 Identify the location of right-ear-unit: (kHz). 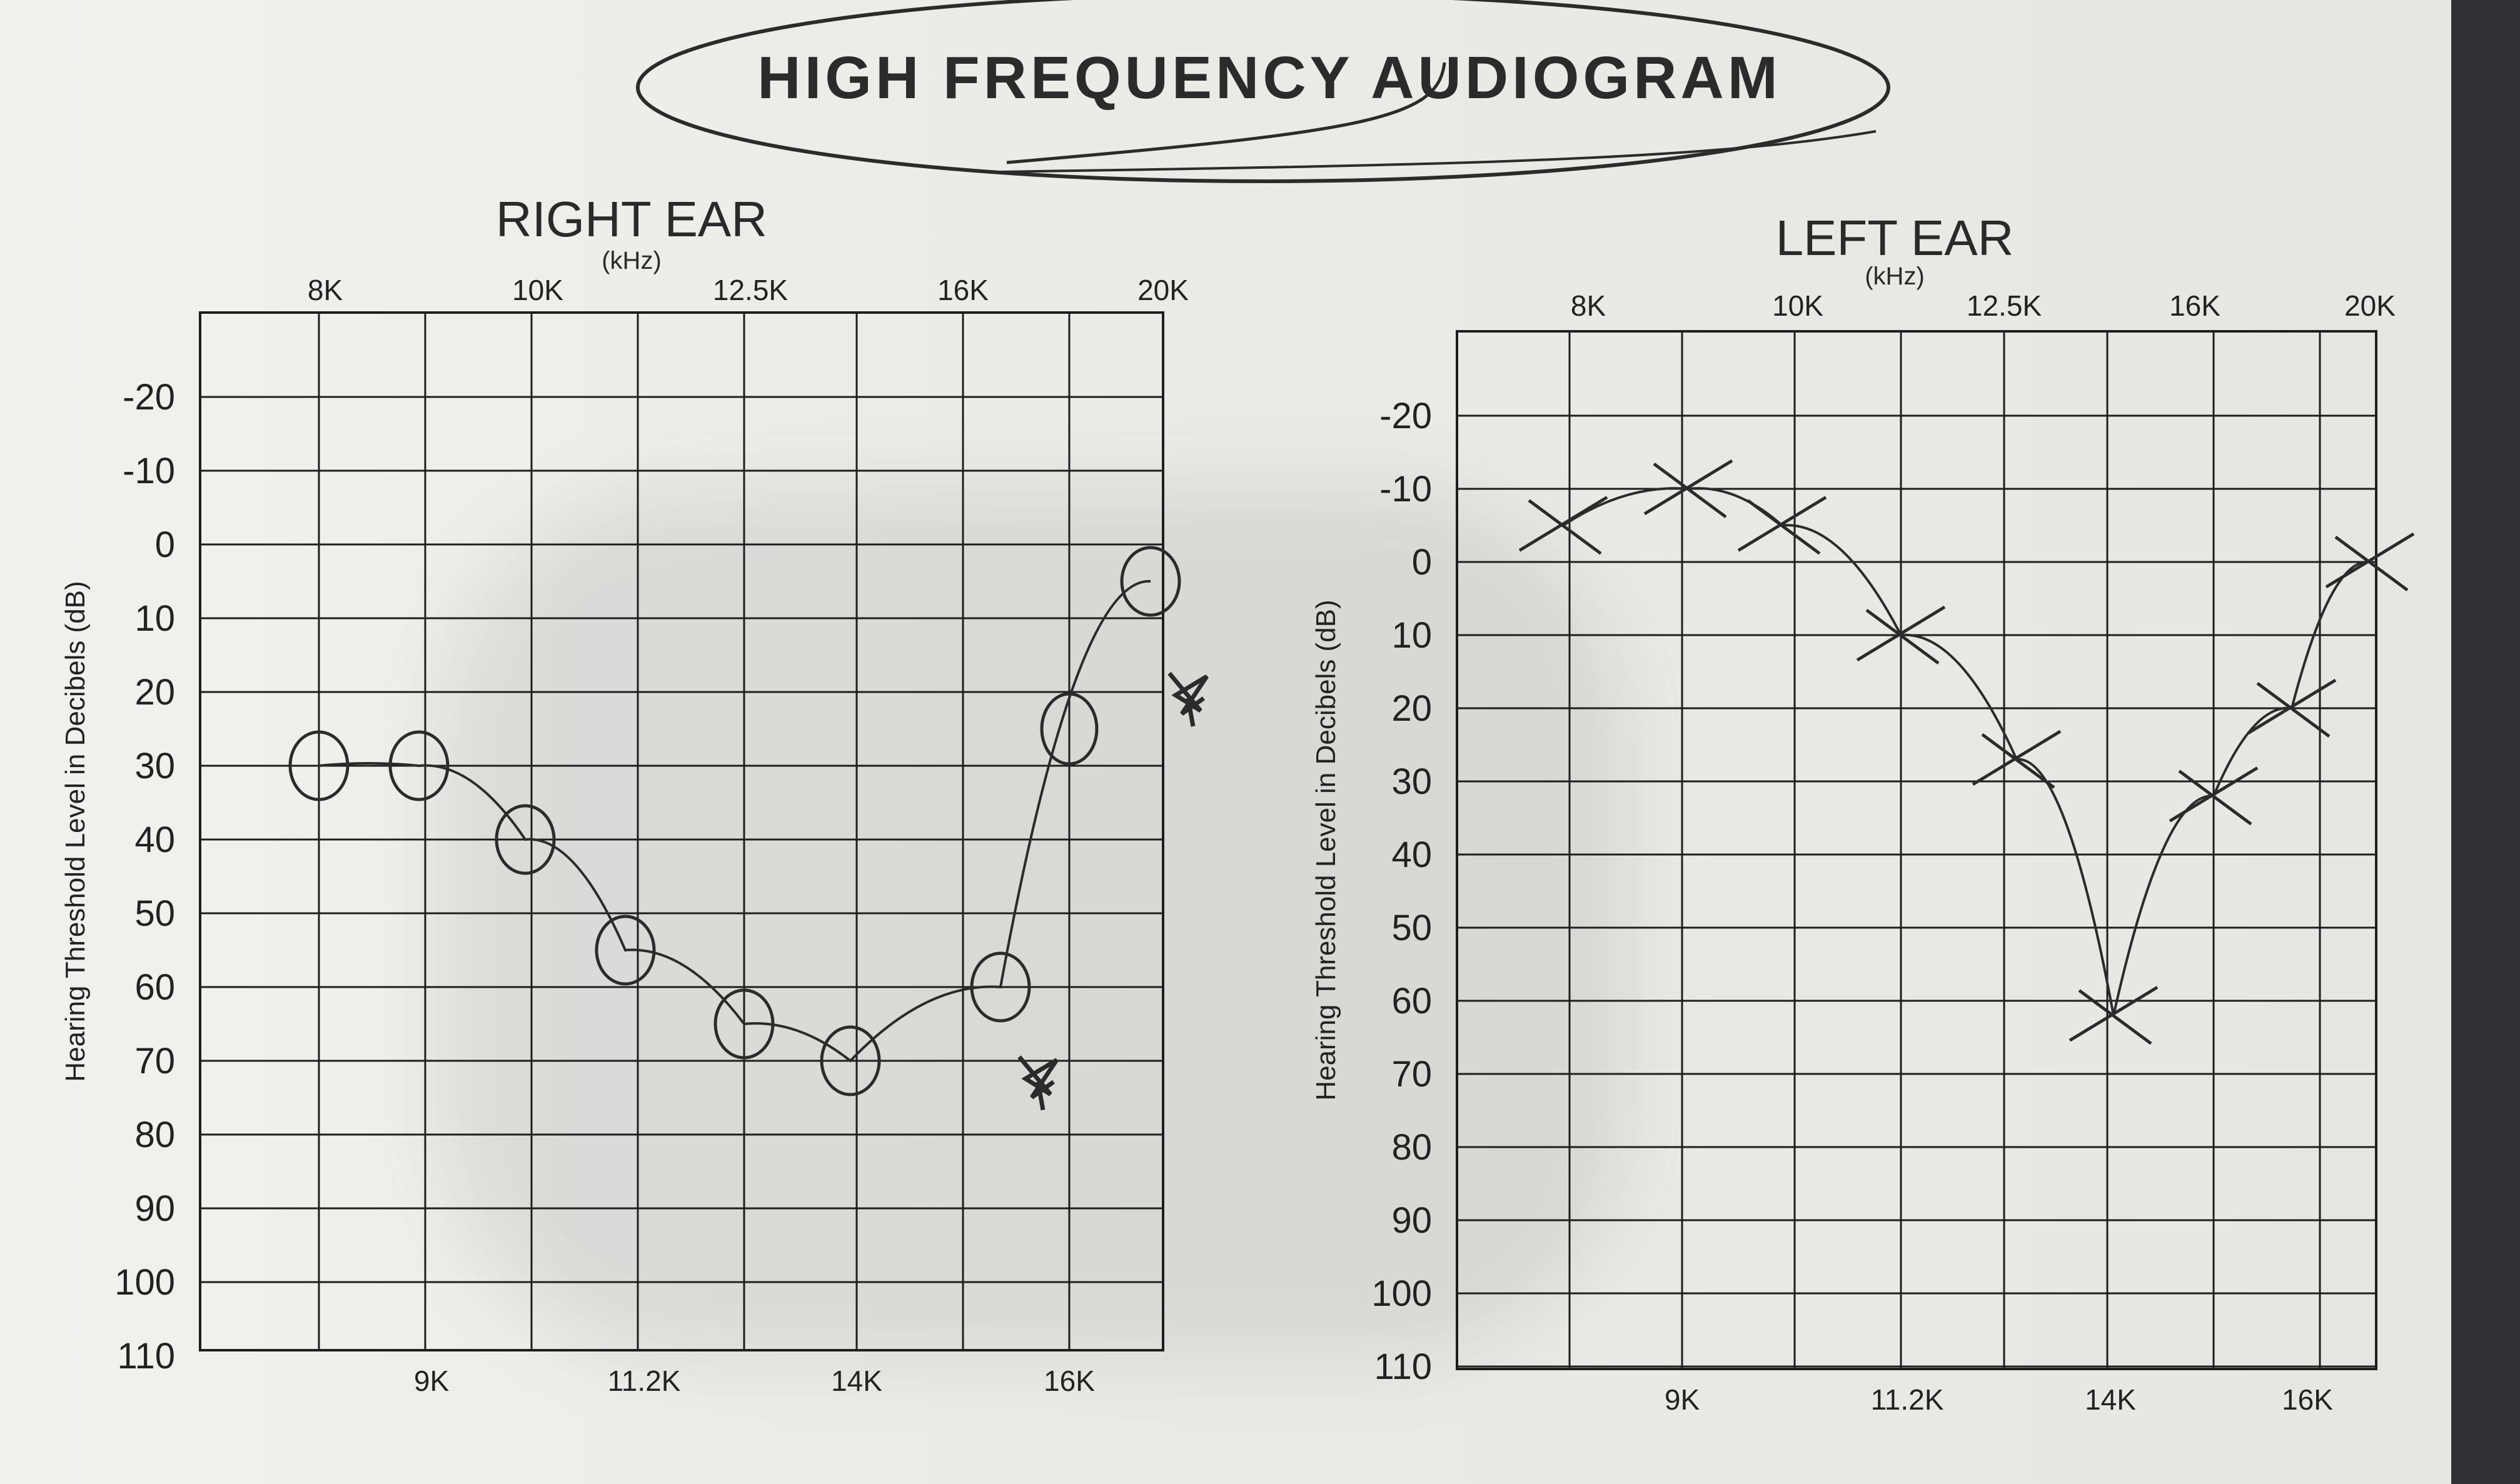
(632, 260).